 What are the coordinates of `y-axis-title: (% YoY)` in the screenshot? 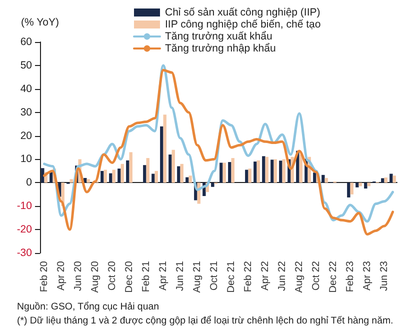 It's located at (40, 22).